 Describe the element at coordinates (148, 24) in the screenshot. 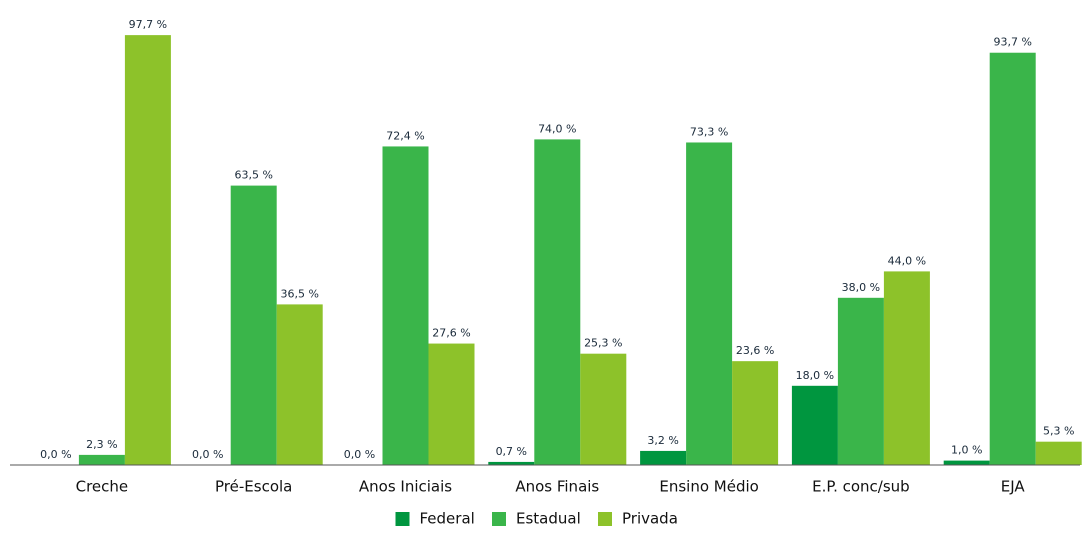

I see `value-label: 97,7 %` at that location.